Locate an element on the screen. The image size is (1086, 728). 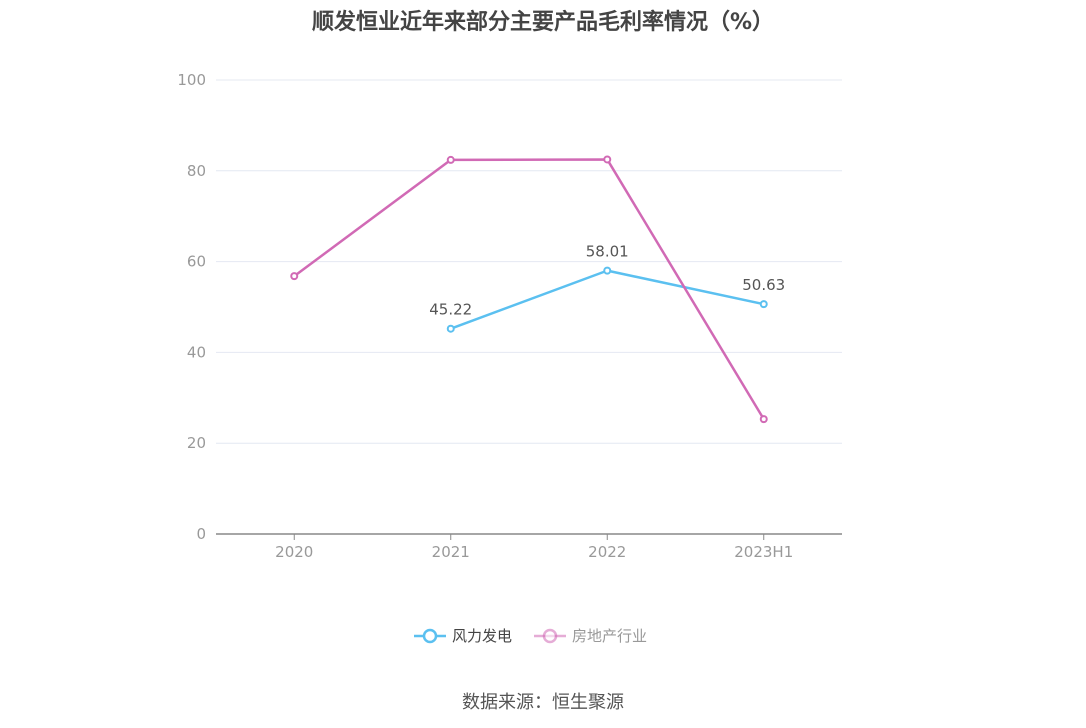
y-tick-label: 40 is located at coordinates (196, 352).